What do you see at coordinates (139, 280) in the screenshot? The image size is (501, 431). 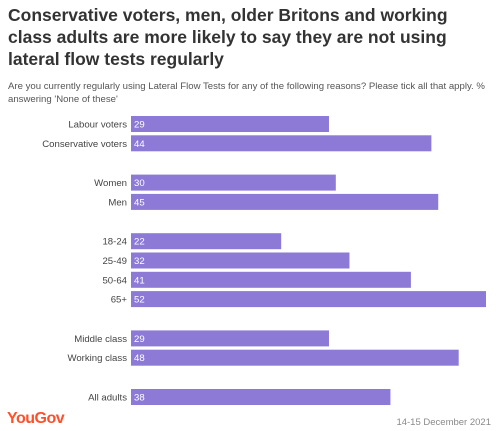 I see `value-label-50-64: 41` at bounding box center [139, 280].